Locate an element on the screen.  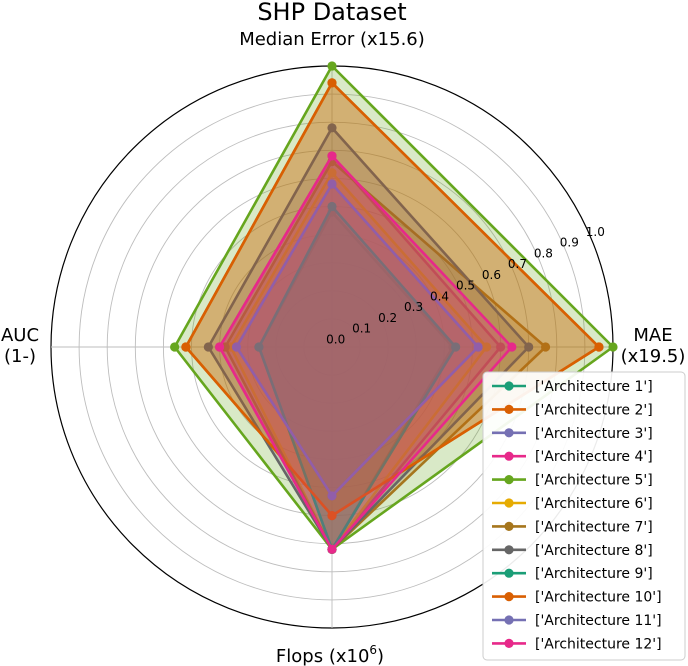
legend-item: ['Architecture 10'] is located at coordinates (577, 598).